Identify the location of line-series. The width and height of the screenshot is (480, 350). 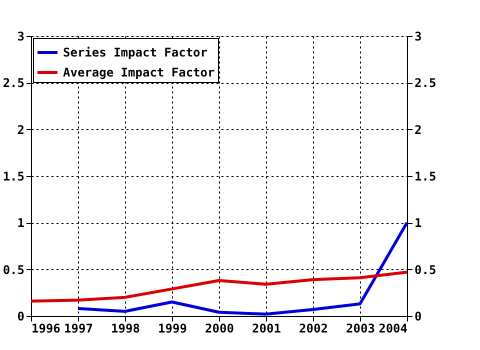
(219, 286).